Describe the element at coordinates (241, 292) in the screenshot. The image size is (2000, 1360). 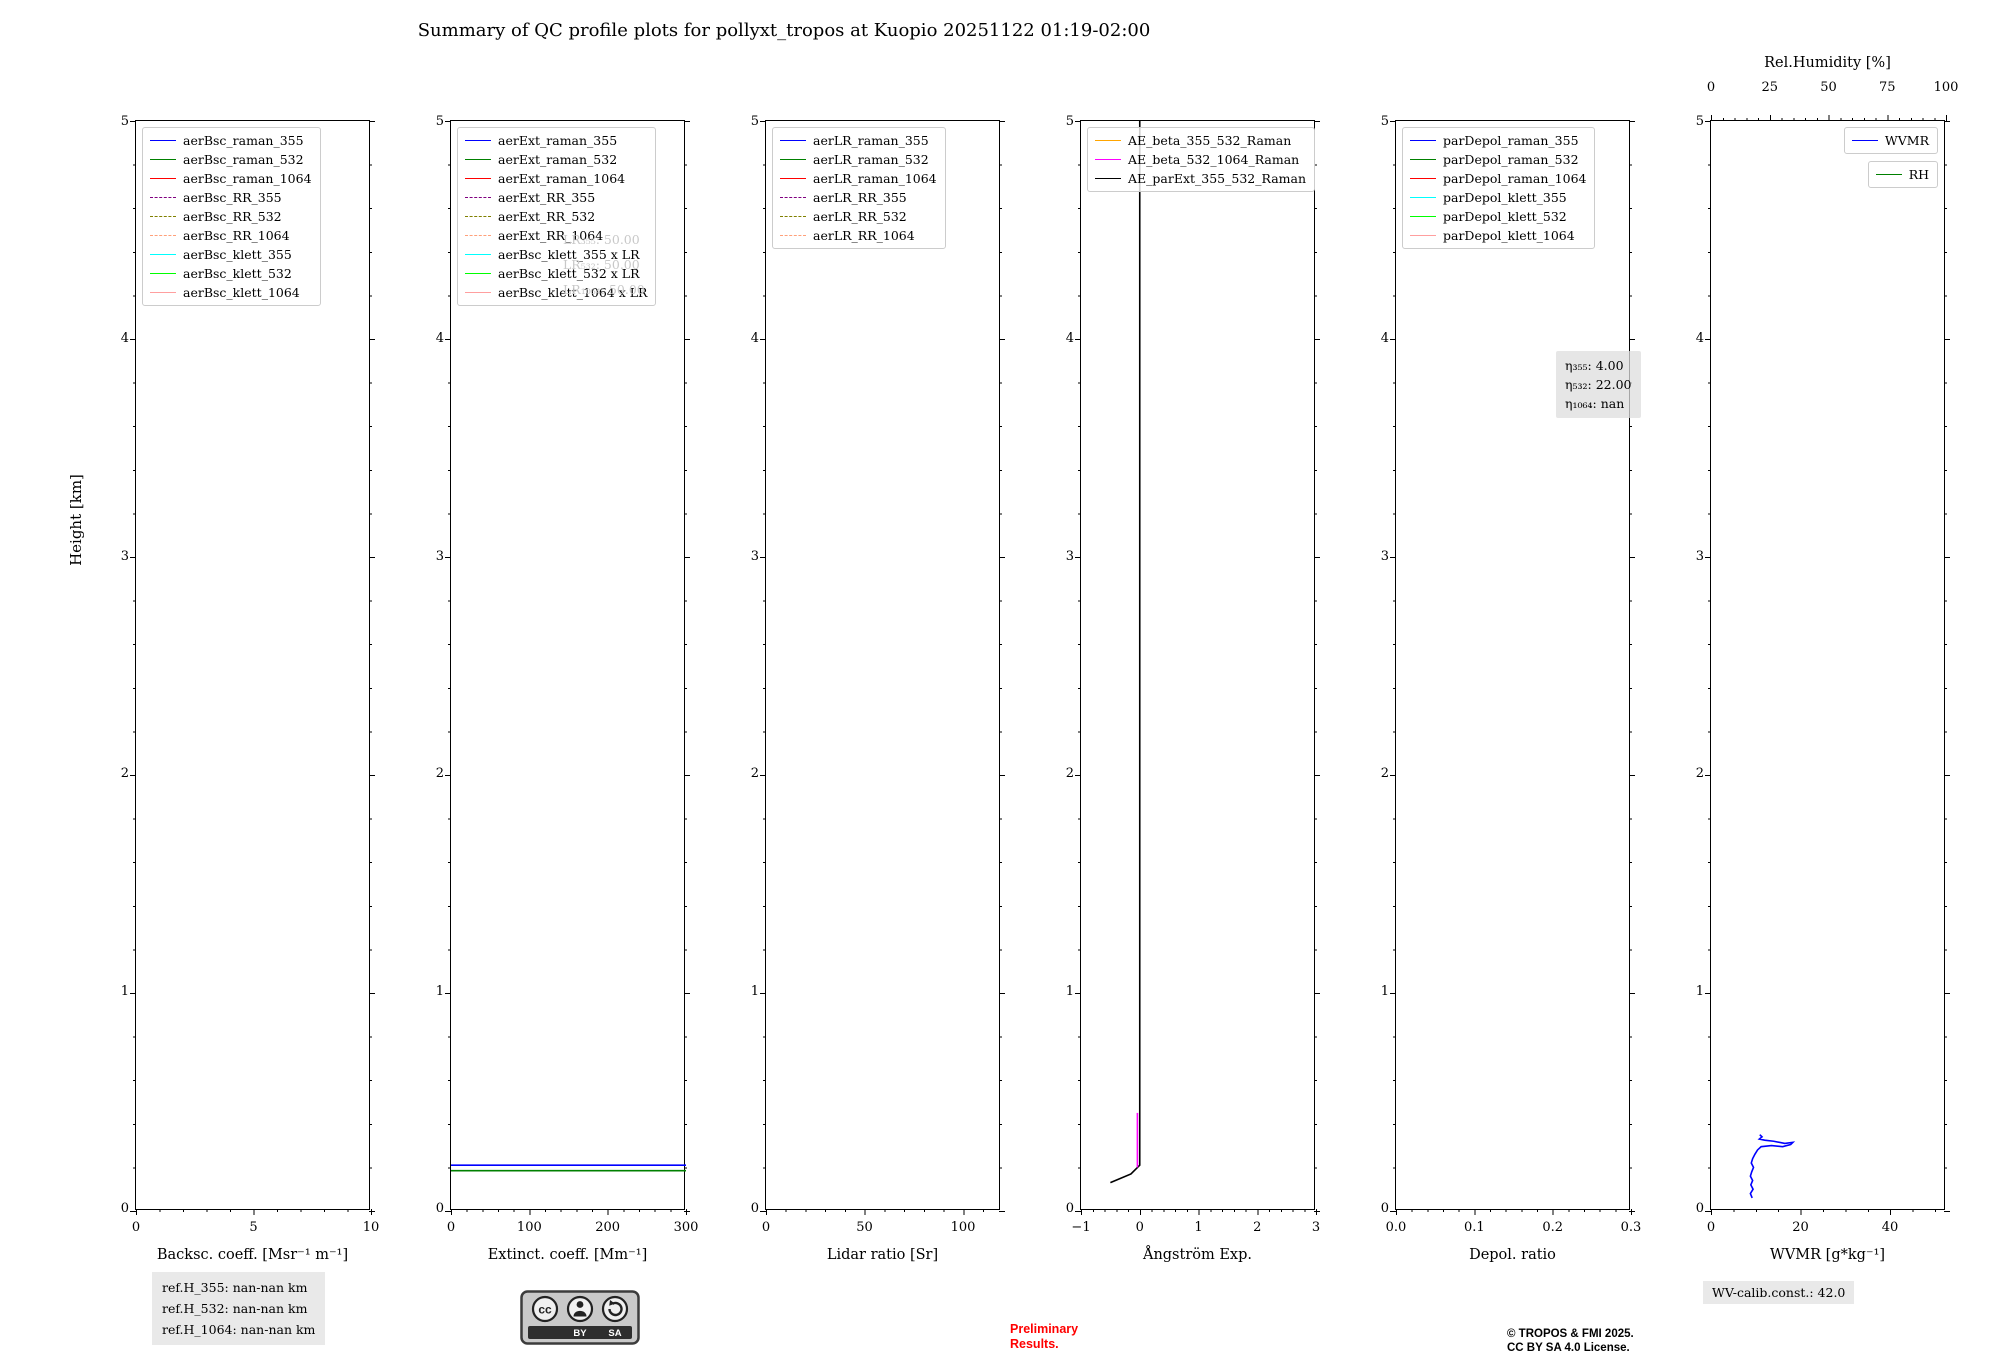
I see `legend-item-label: aerBsc_klett_1064` at that location.